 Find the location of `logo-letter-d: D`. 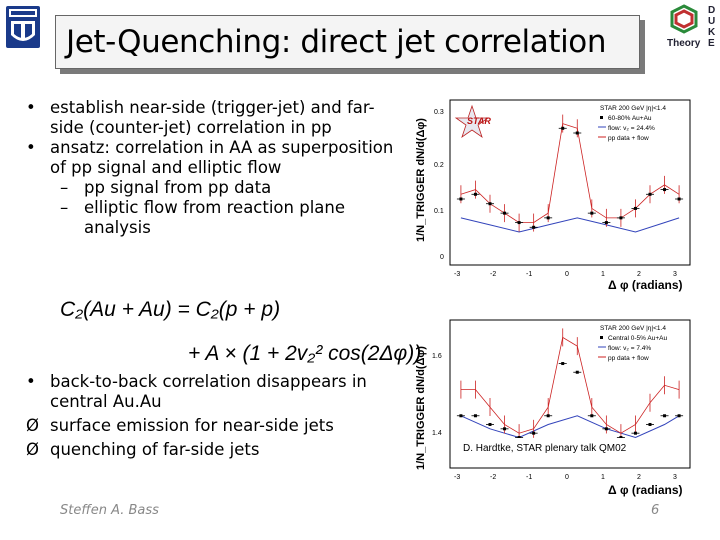

logo-letter-d: D is located at coordinates (711, 10).